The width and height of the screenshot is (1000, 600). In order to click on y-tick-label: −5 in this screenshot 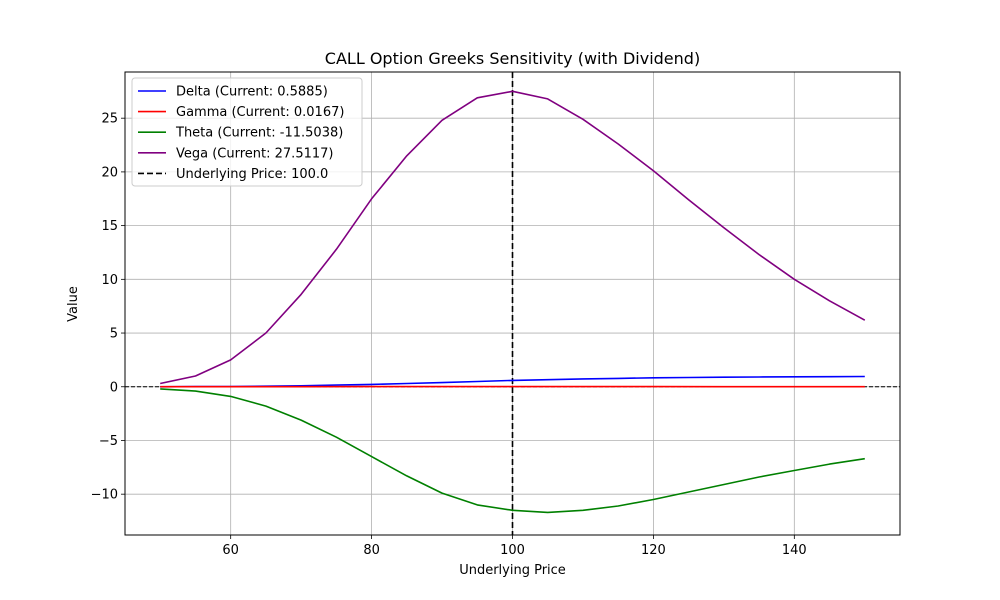, I will do `click(108, 441)`.